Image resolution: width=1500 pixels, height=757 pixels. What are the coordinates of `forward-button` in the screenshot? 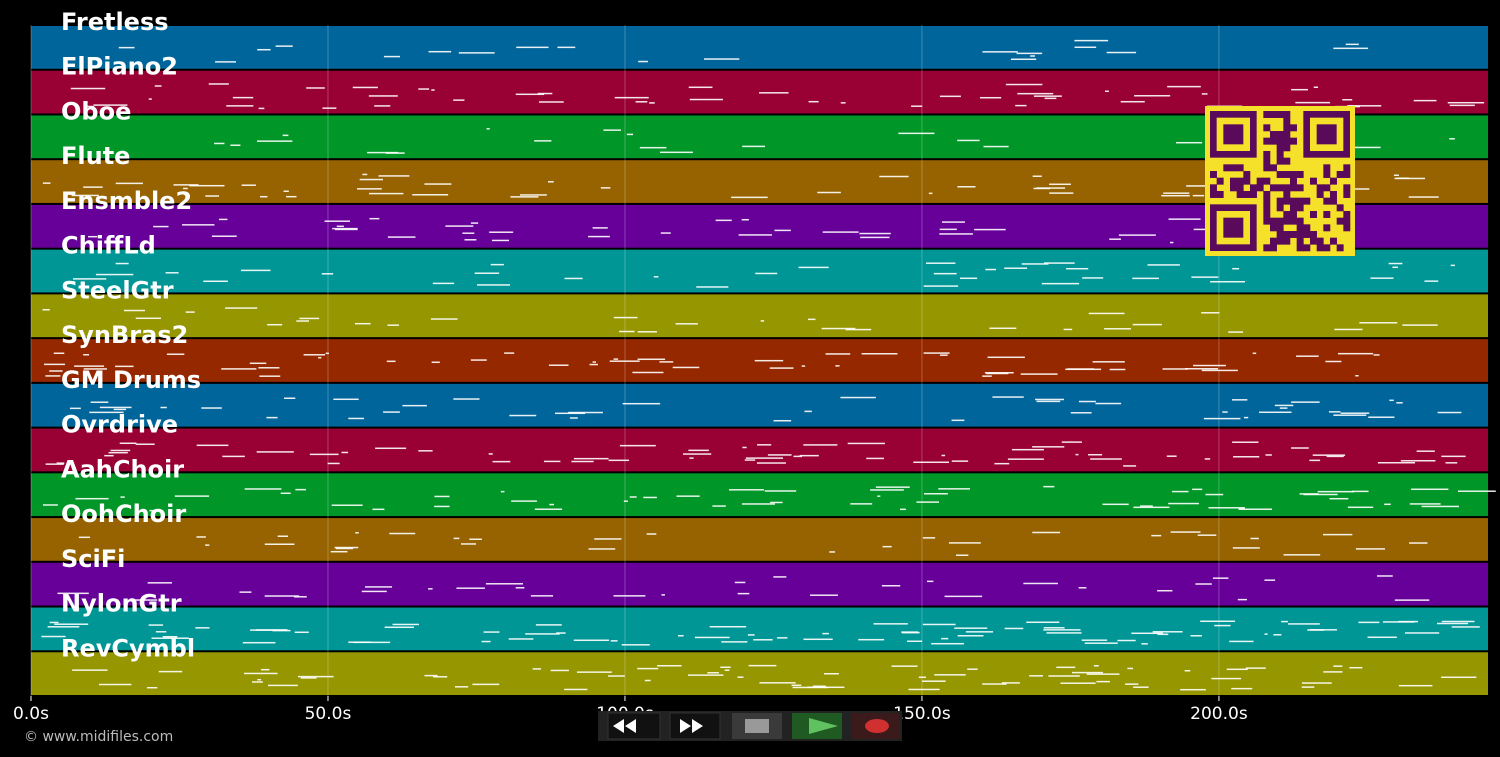 It's located at (695, 726).